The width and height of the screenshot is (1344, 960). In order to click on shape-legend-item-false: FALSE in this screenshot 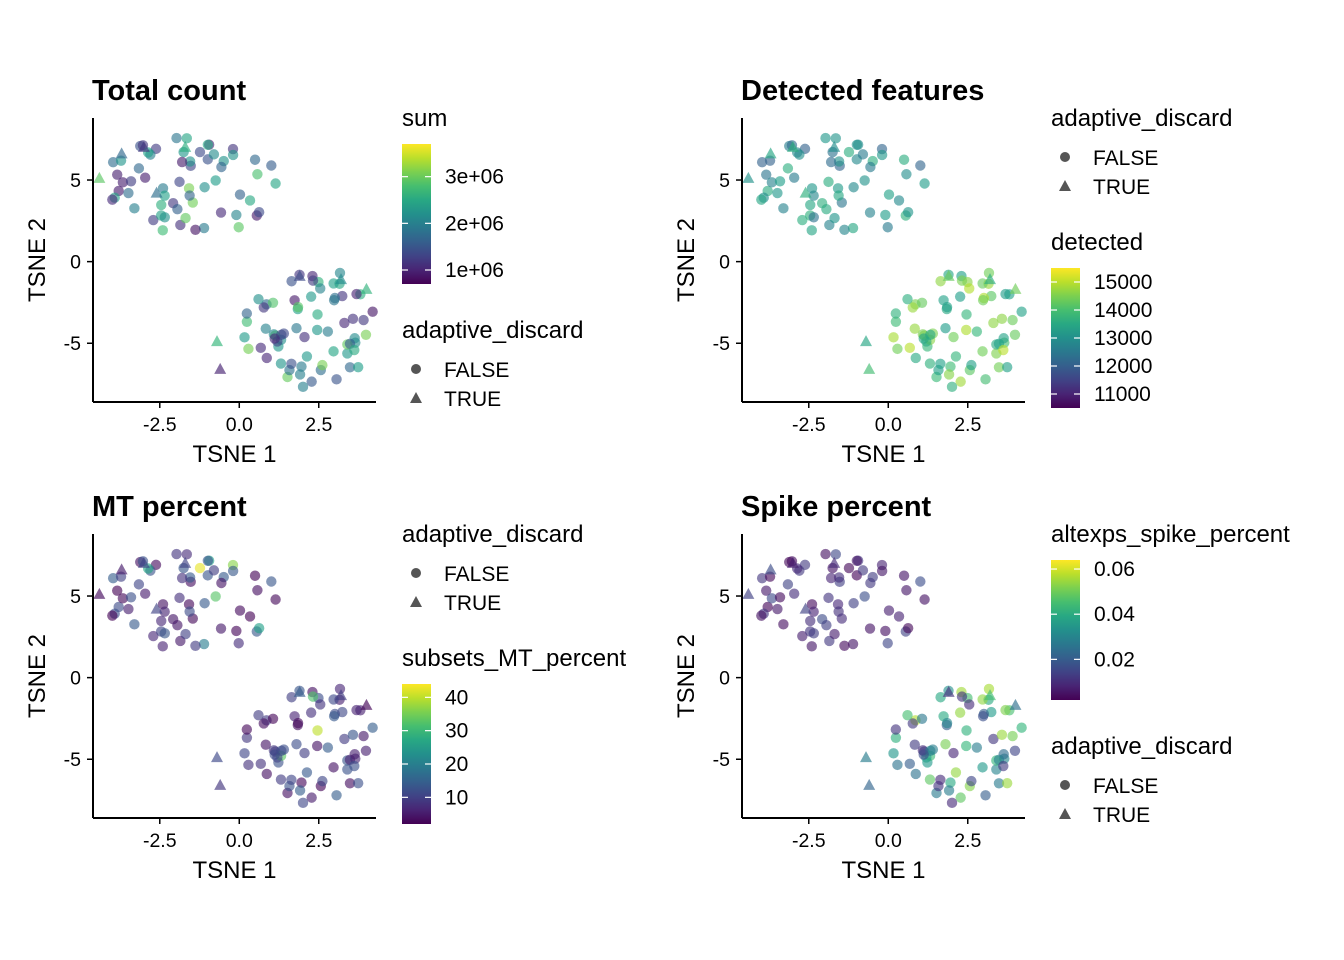, I will do `click(460, 370)`.